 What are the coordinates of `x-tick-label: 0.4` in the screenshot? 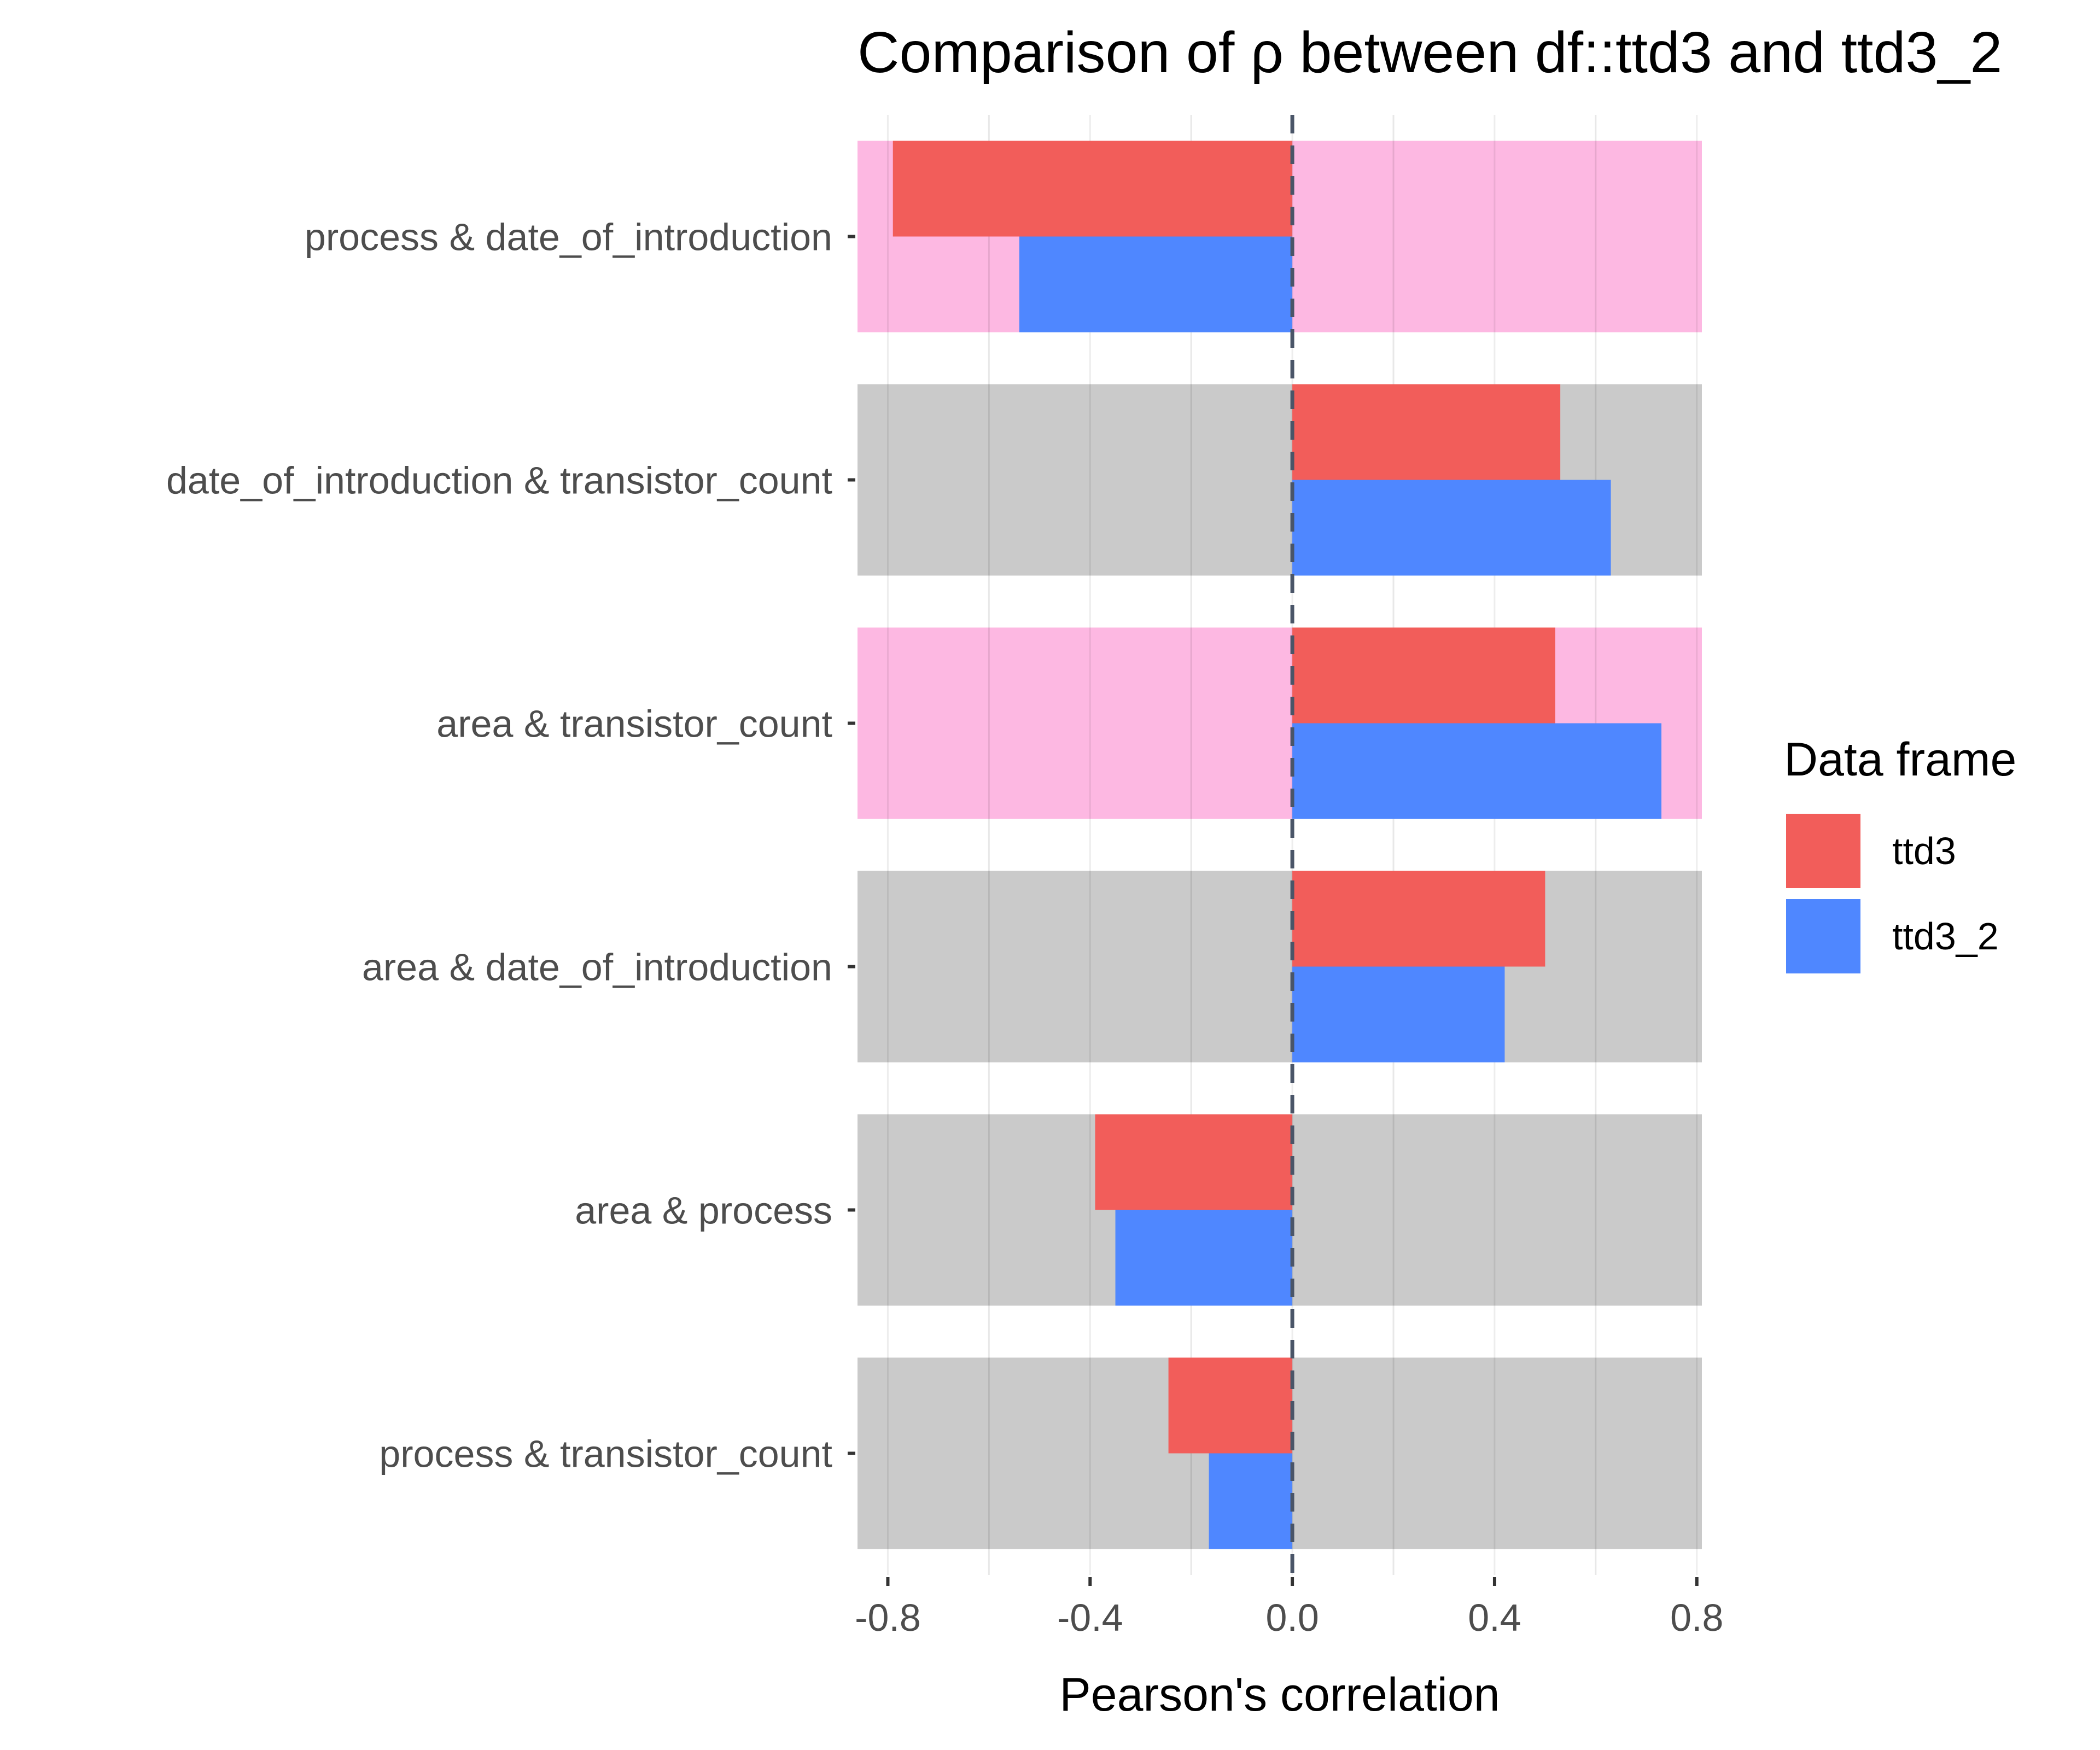 It's located at (1494, 1617).